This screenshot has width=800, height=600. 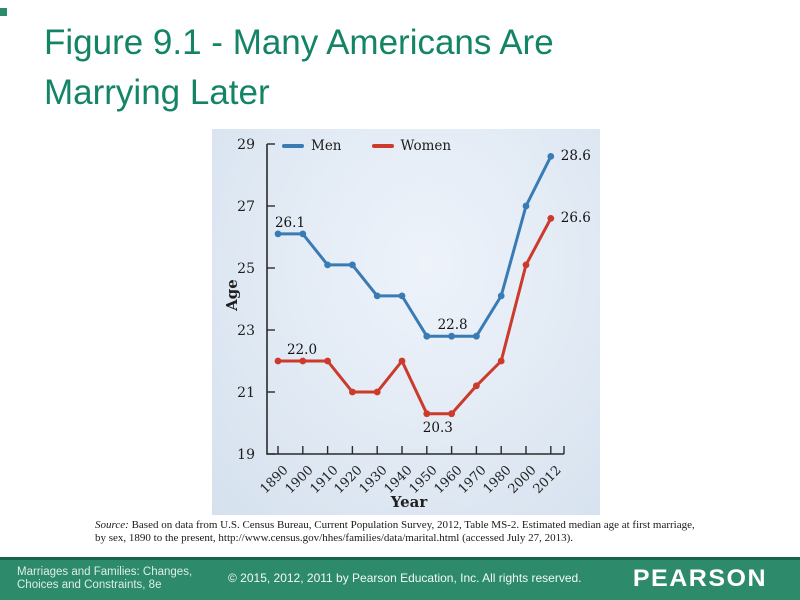 I want to click on y-tick-label: 21, so click(x=246, y=393).